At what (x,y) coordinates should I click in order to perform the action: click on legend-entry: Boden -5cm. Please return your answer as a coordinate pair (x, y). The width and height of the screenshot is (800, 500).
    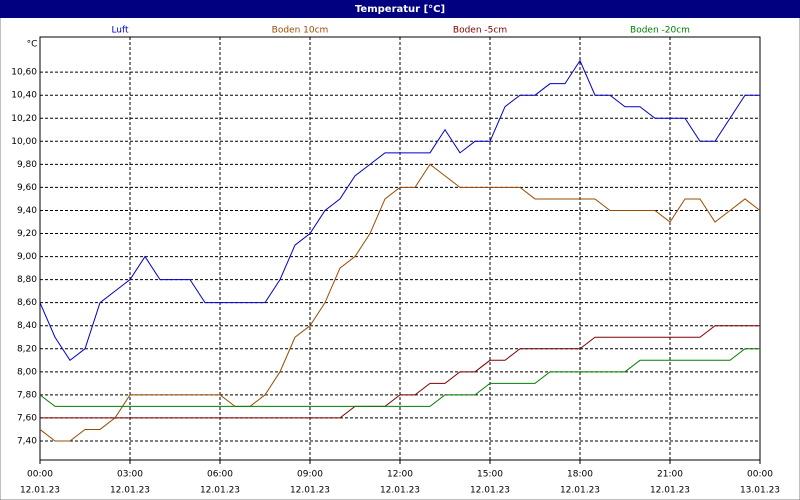
    Looking at the image, I should click on (480, 31).